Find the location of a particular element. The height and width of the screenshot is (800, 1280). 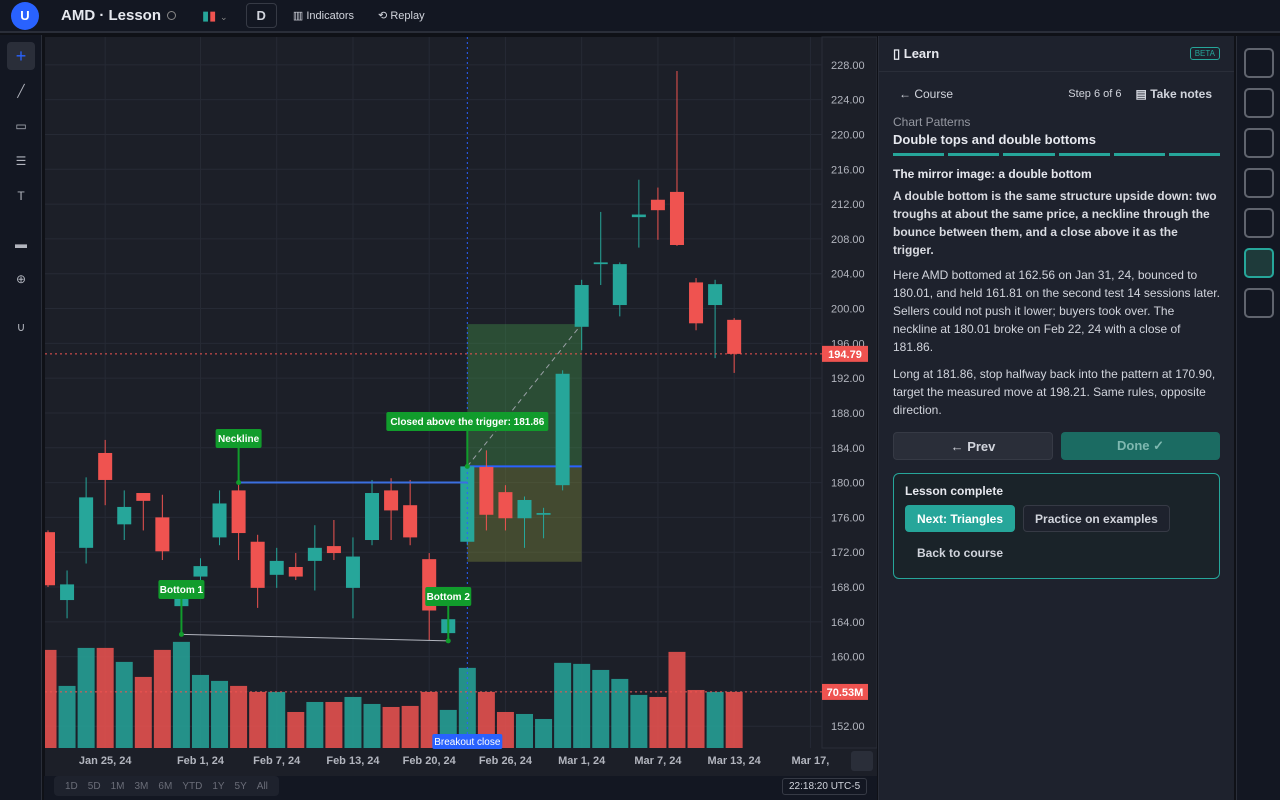

timeframe: 3M is located at coordinates (141, 786).